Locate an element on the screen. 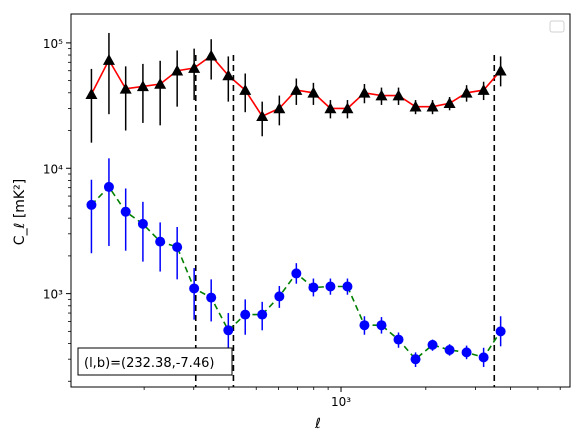 The image size is (580, 441). y-axis-label: C_ℓ [mK²] is located at coordinates (20, 212).